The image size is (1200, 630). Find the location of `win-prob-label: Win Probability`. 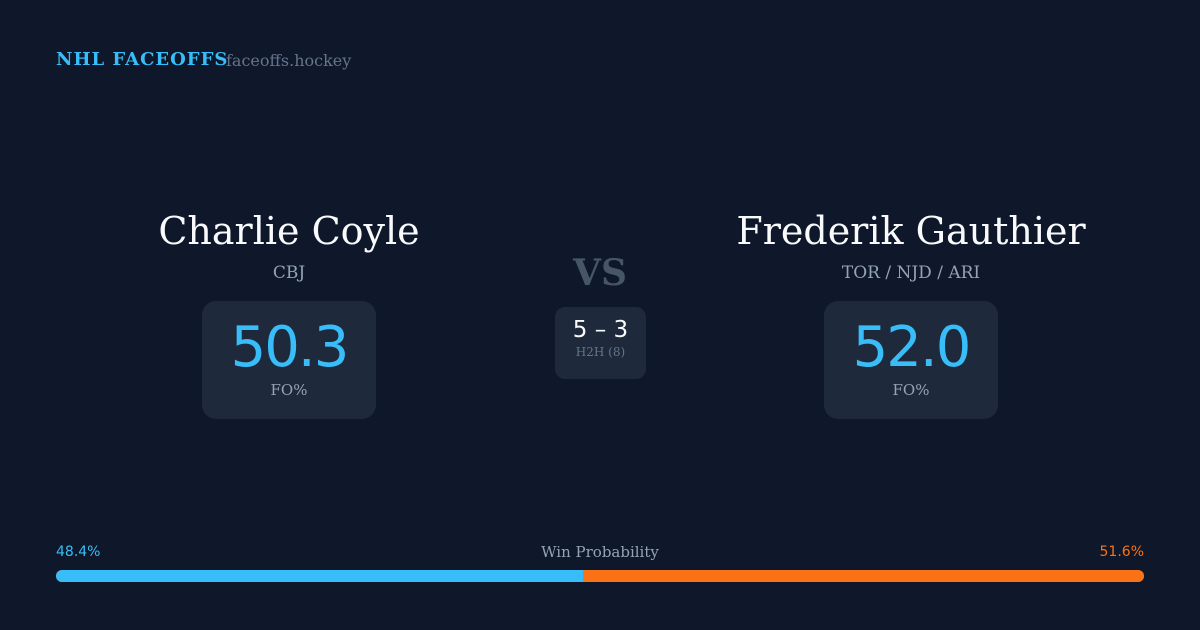

win-prob-label: Win Probability is located at coordinates (600, 552).